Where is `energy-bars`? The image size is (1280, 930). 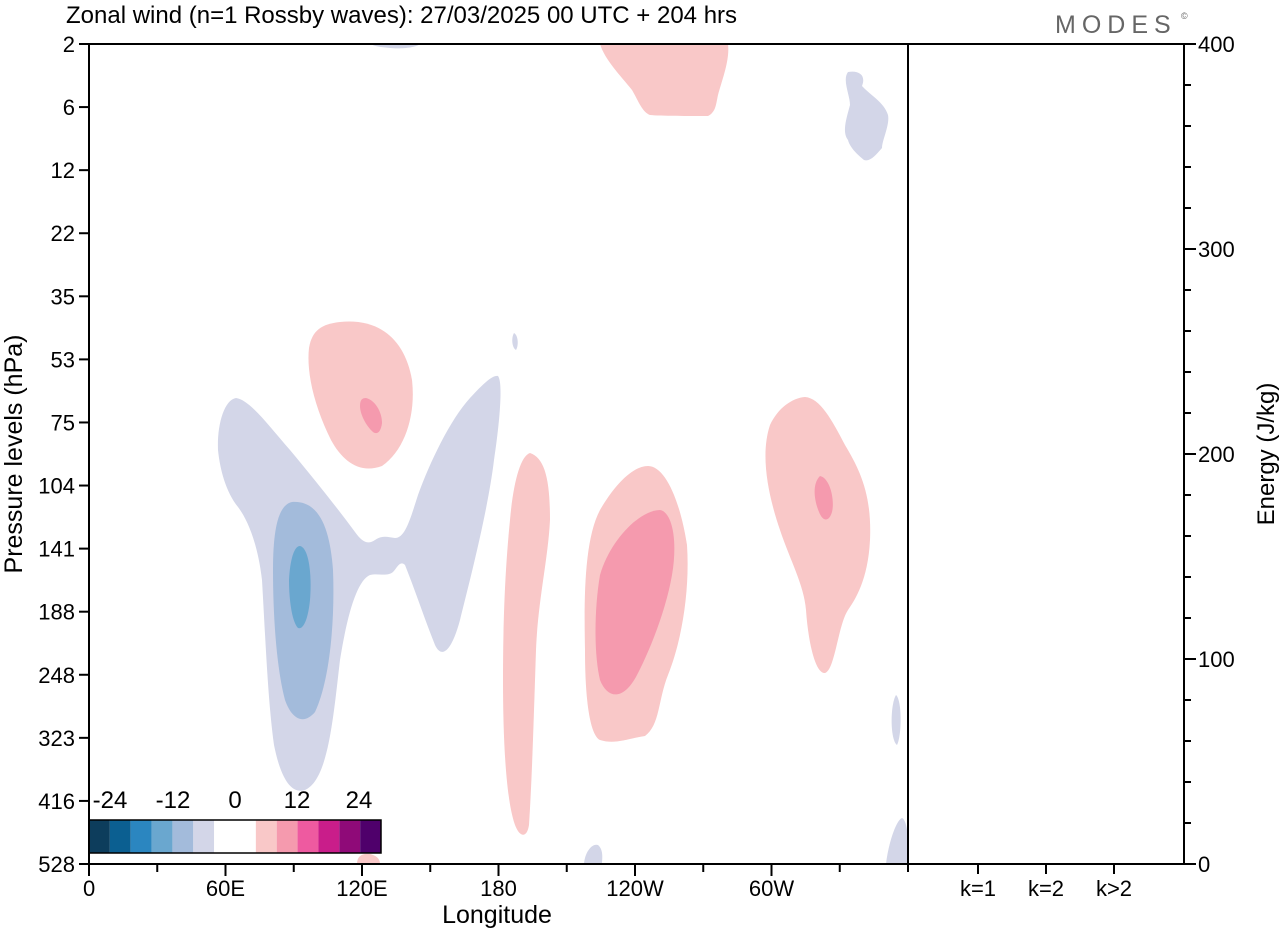 energy-bars is located at coordinates (1046, 863).